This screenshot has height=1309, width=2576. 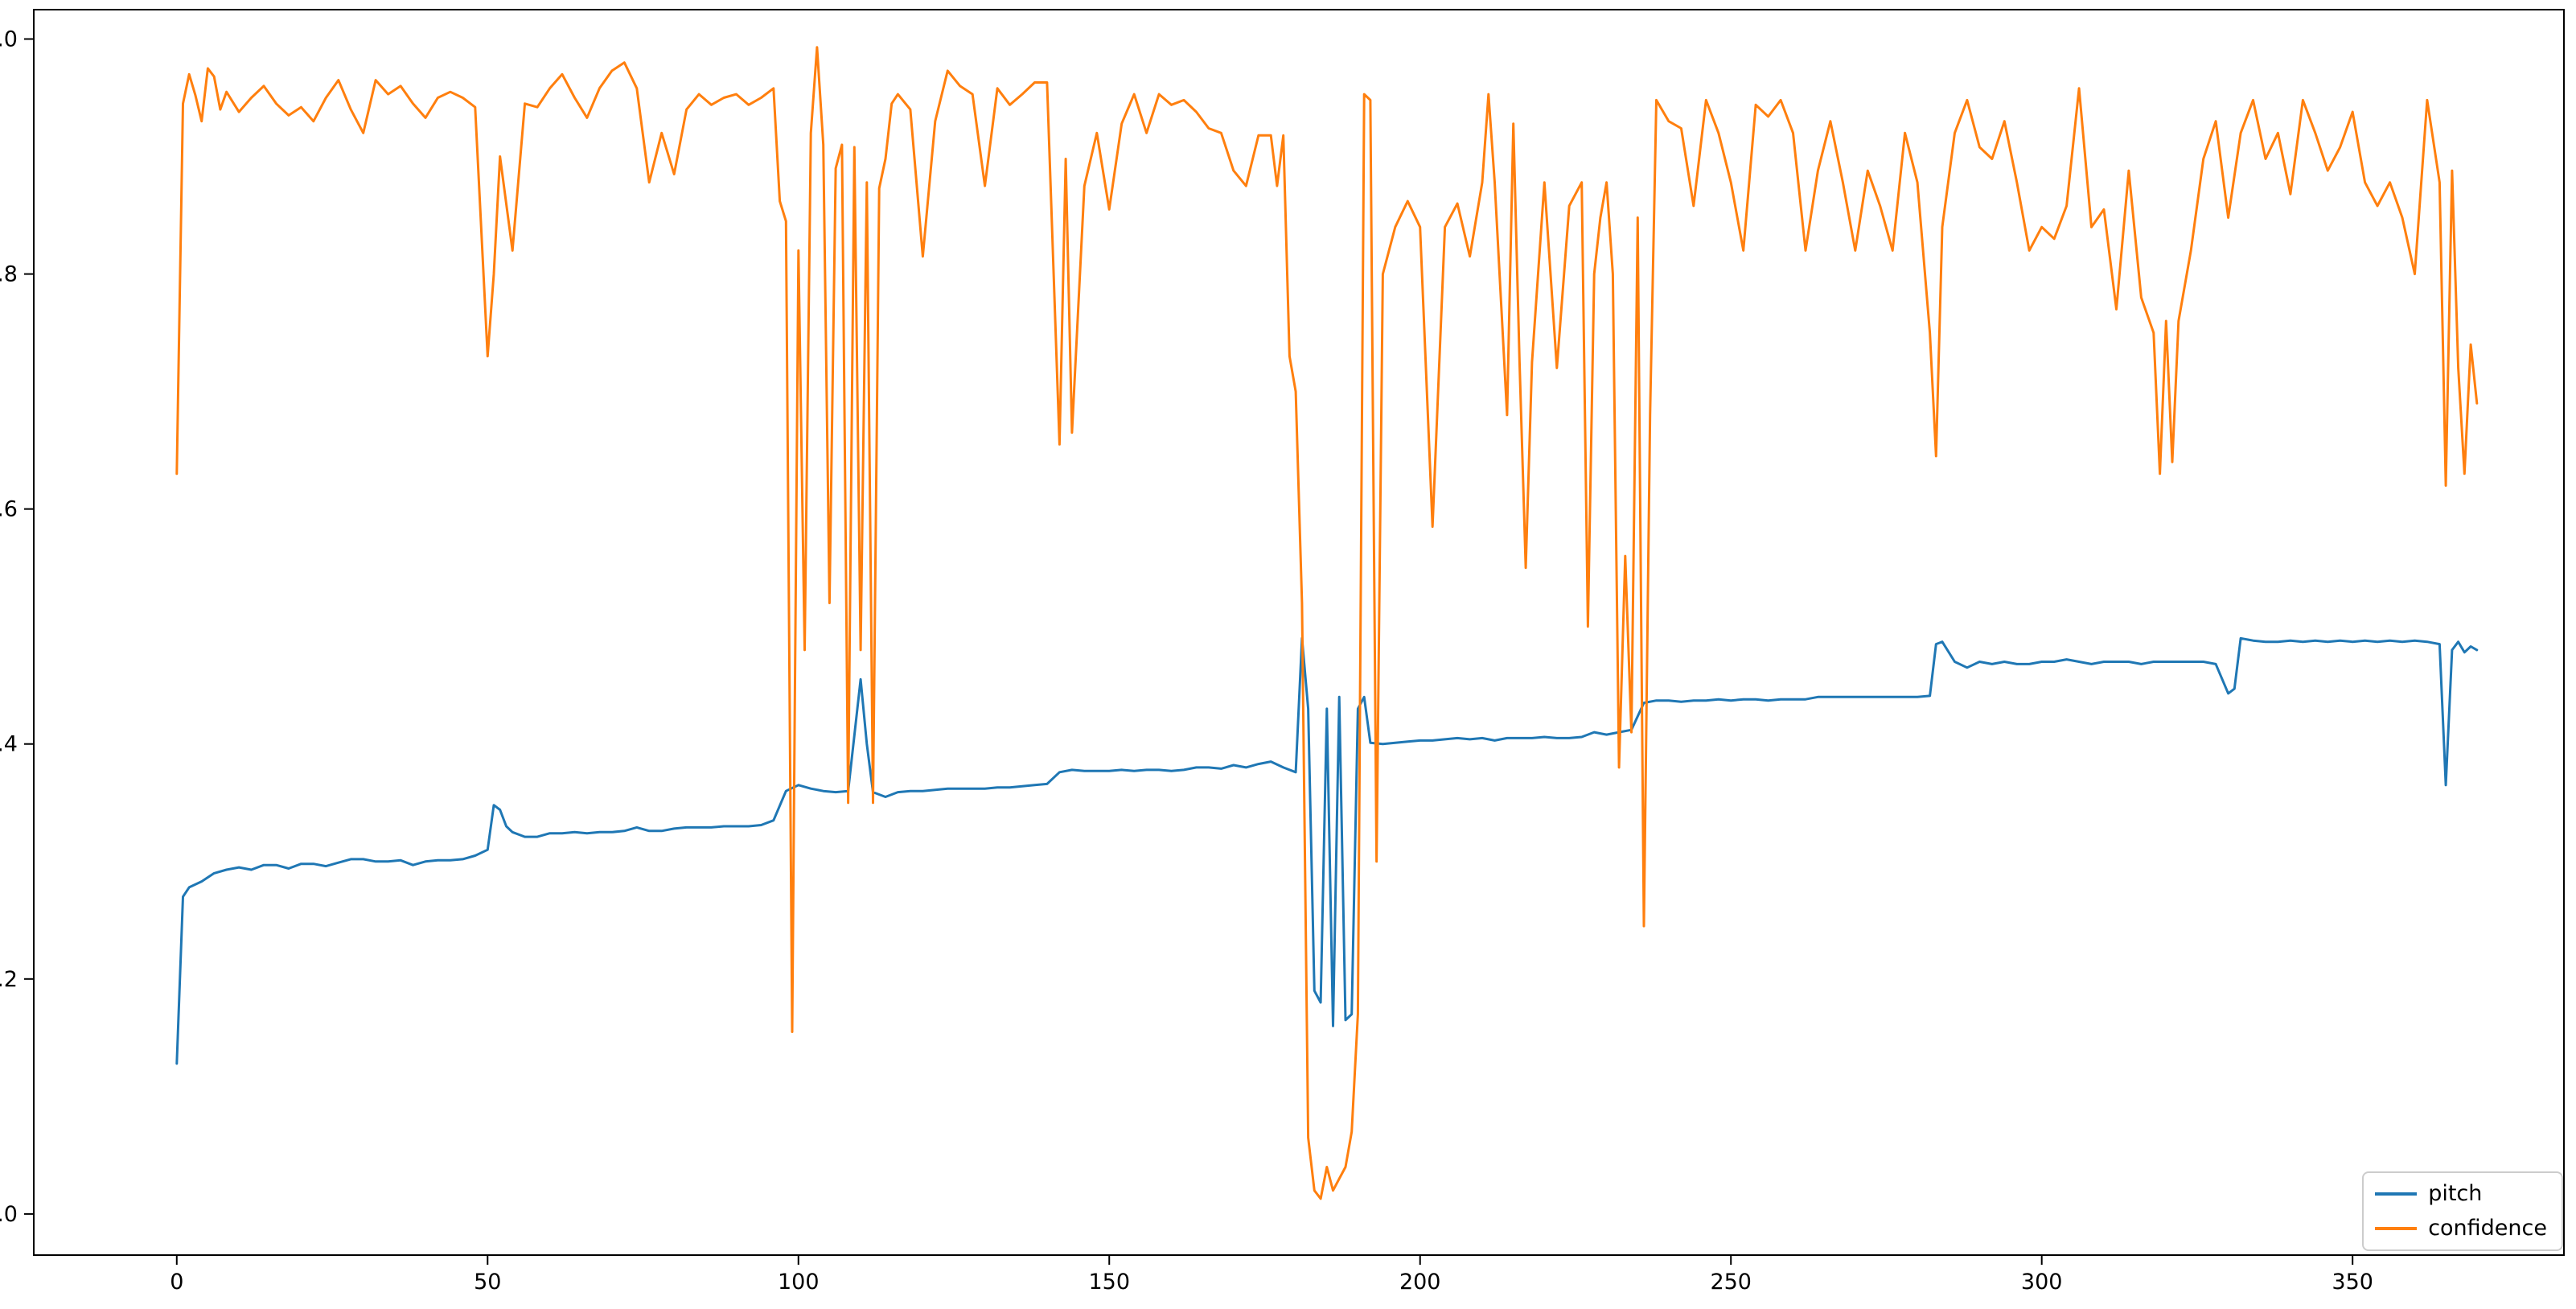 I want to click on legend-label-confidence: confidence, so click(x=2487, y=1228).